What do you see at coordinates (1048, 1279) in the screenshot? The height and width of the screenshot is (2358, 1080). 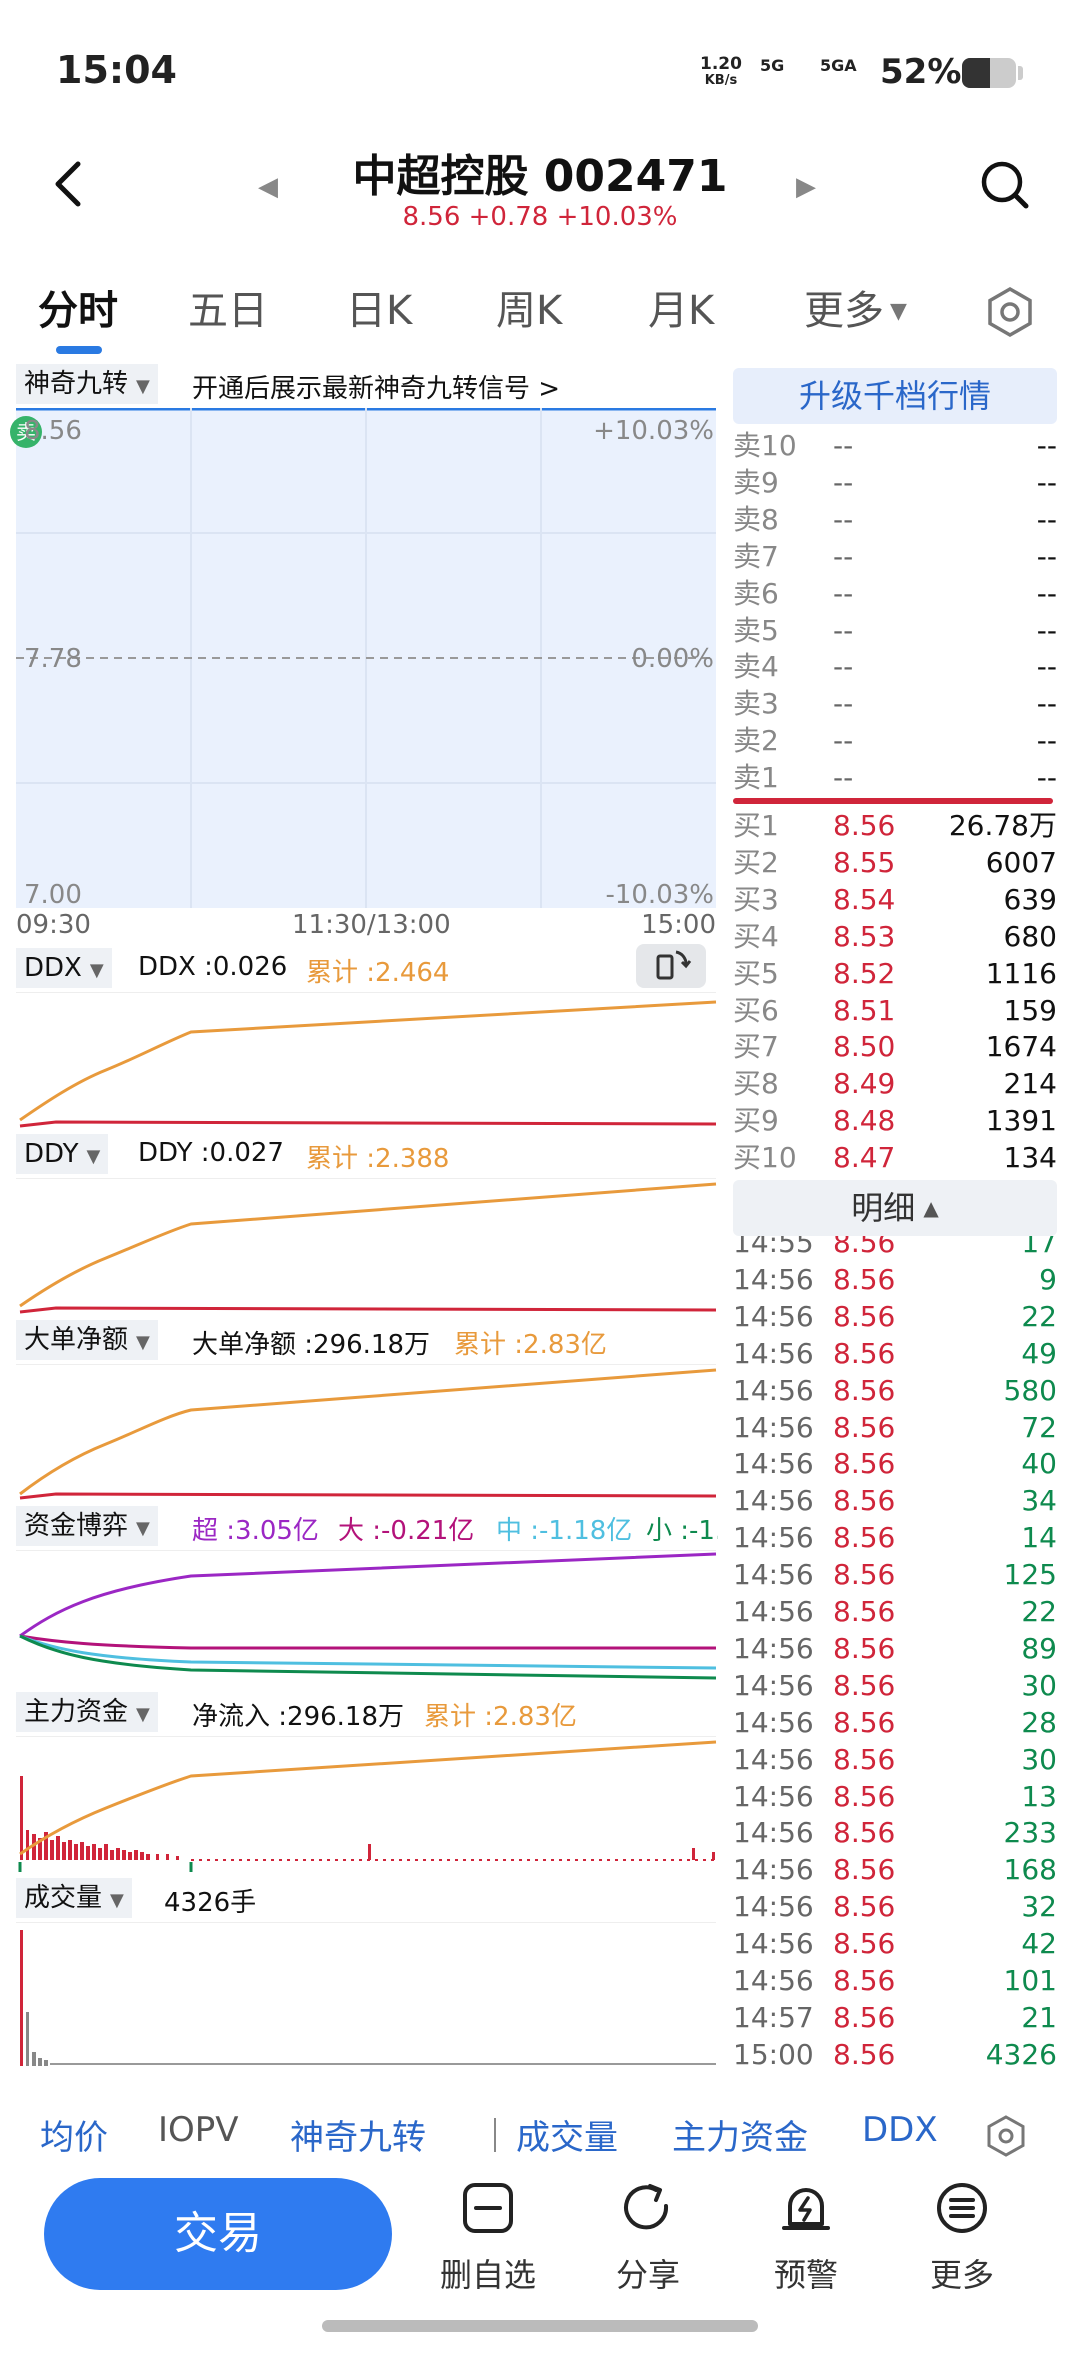 I see `trade-volume: 9` at bounding box center [1048, 1279].